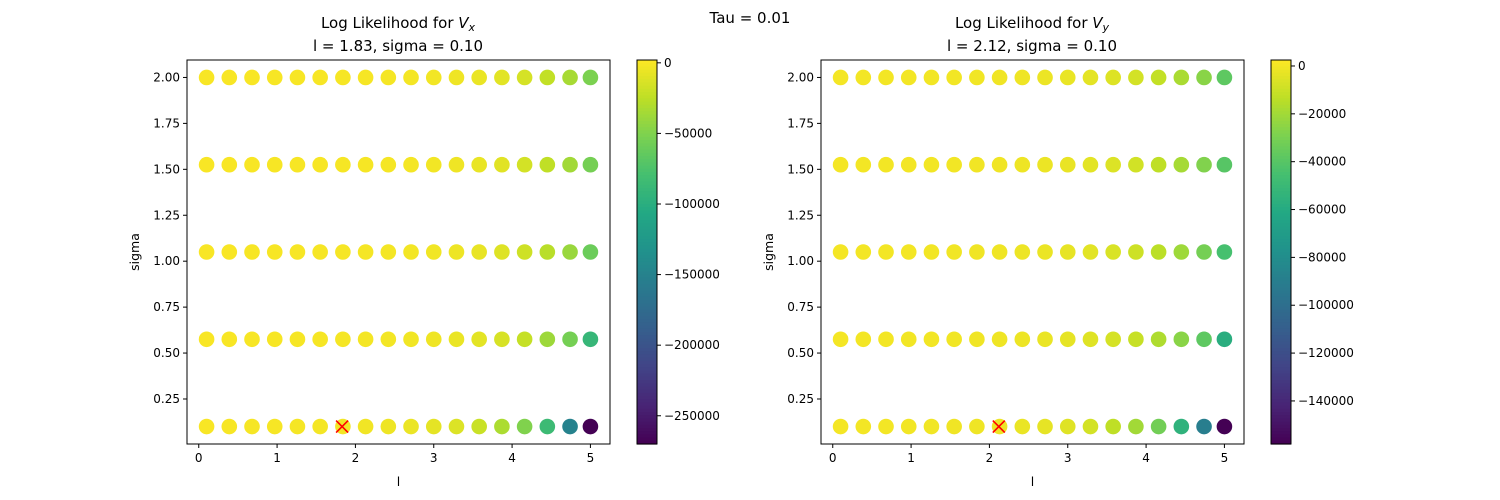  I want to click on best-fit-marker, so click(342, 426).